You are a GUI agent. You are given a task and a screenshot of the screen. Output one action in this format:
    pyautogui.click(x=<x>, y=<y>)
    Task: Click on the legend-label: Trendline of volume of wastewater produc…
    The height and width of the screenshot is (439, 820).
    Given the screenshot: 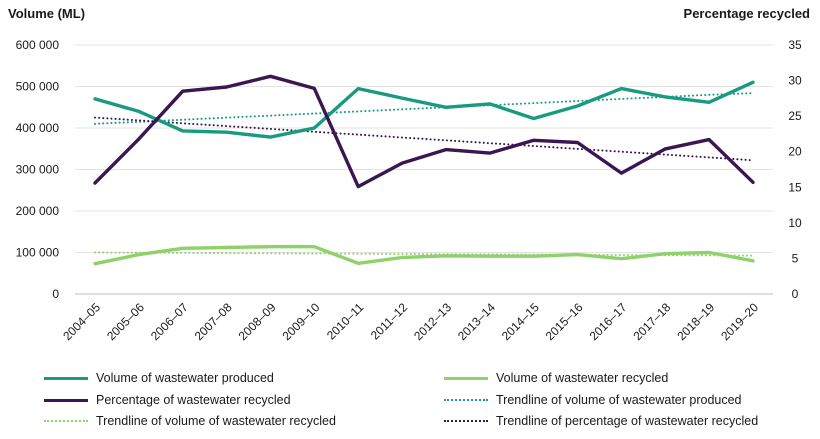 What is the action you would take?
    pyautogui.click(x=619, y=400)
    